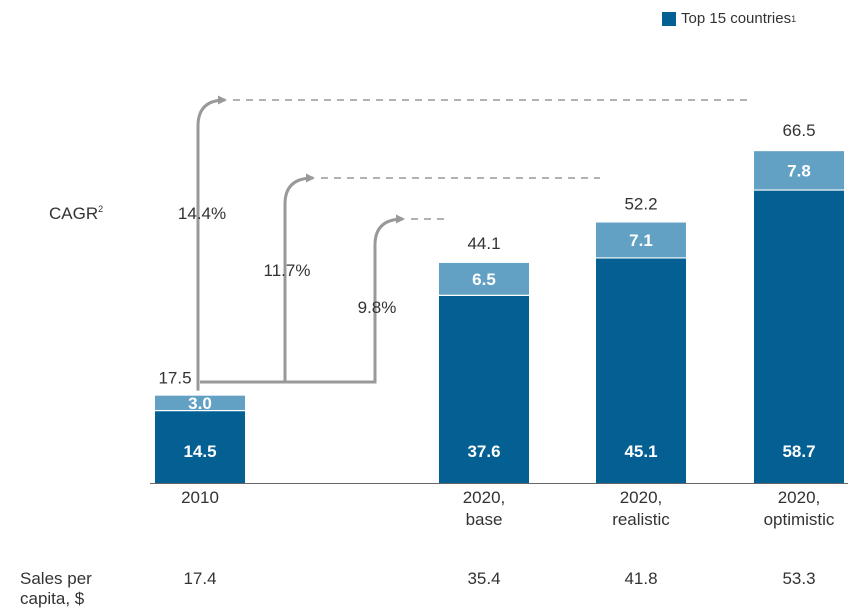 This screenshot has width=848, height=609. I want to click on bar-value-label: 7.8, so click(799, 171).